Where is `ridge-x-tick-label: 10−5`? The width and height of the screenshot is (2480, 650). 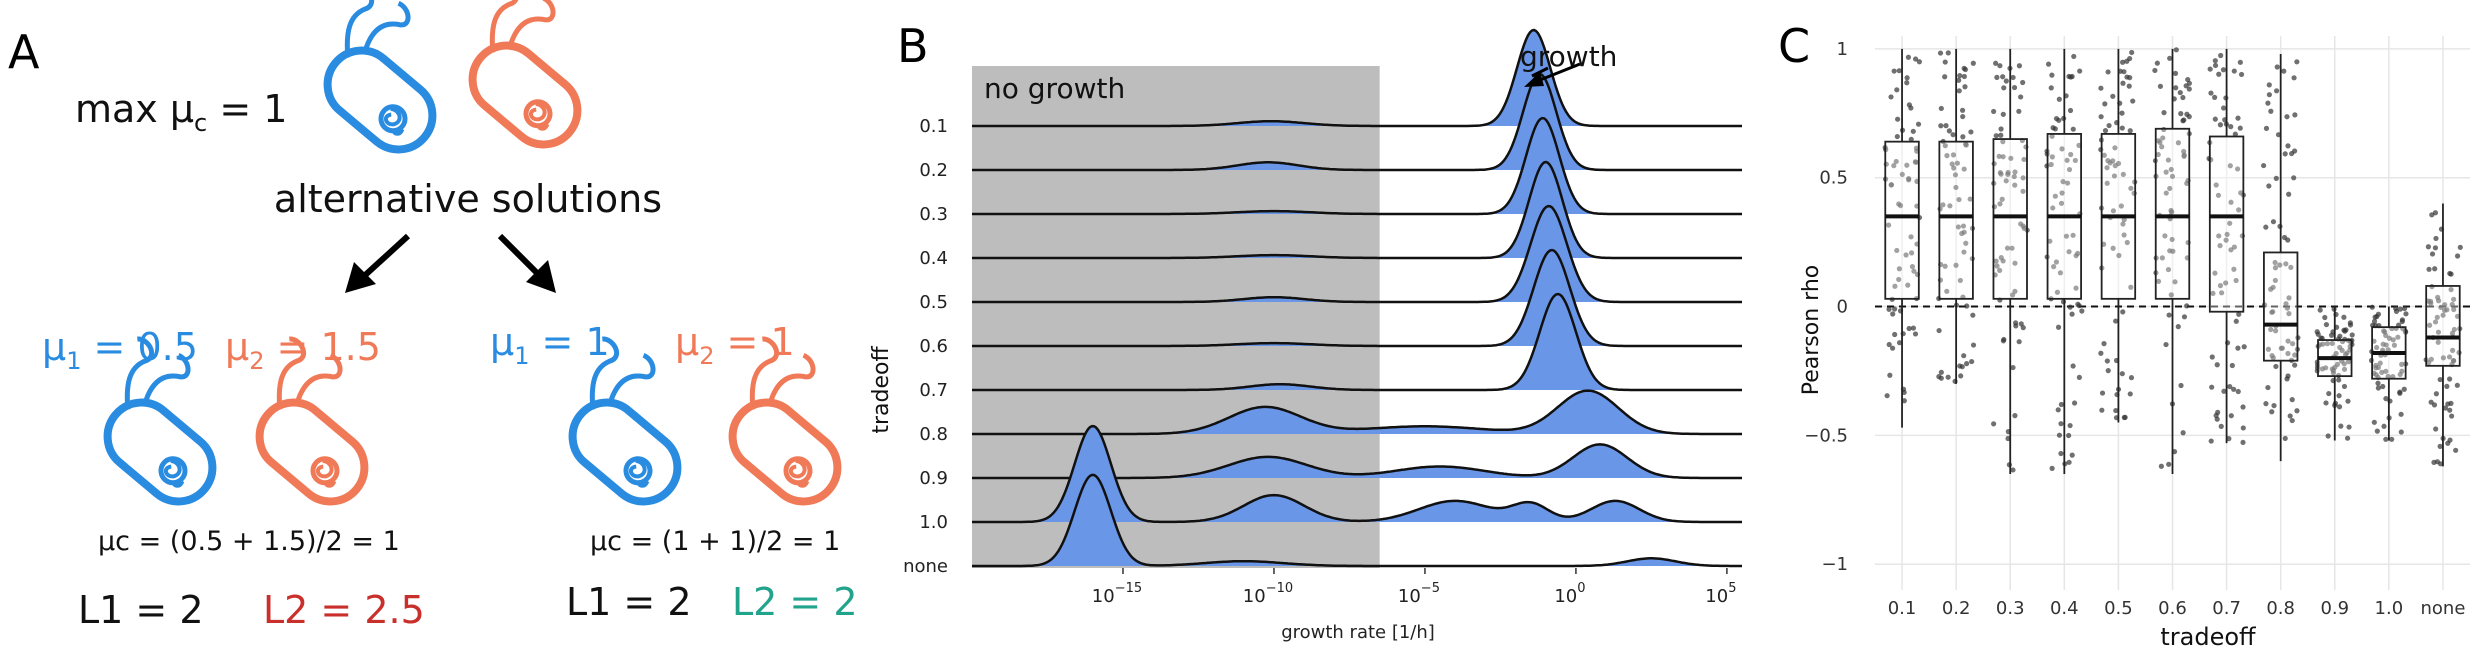 ridge-x-tick-label: 10−5 is located at coordinates (1419, 594).